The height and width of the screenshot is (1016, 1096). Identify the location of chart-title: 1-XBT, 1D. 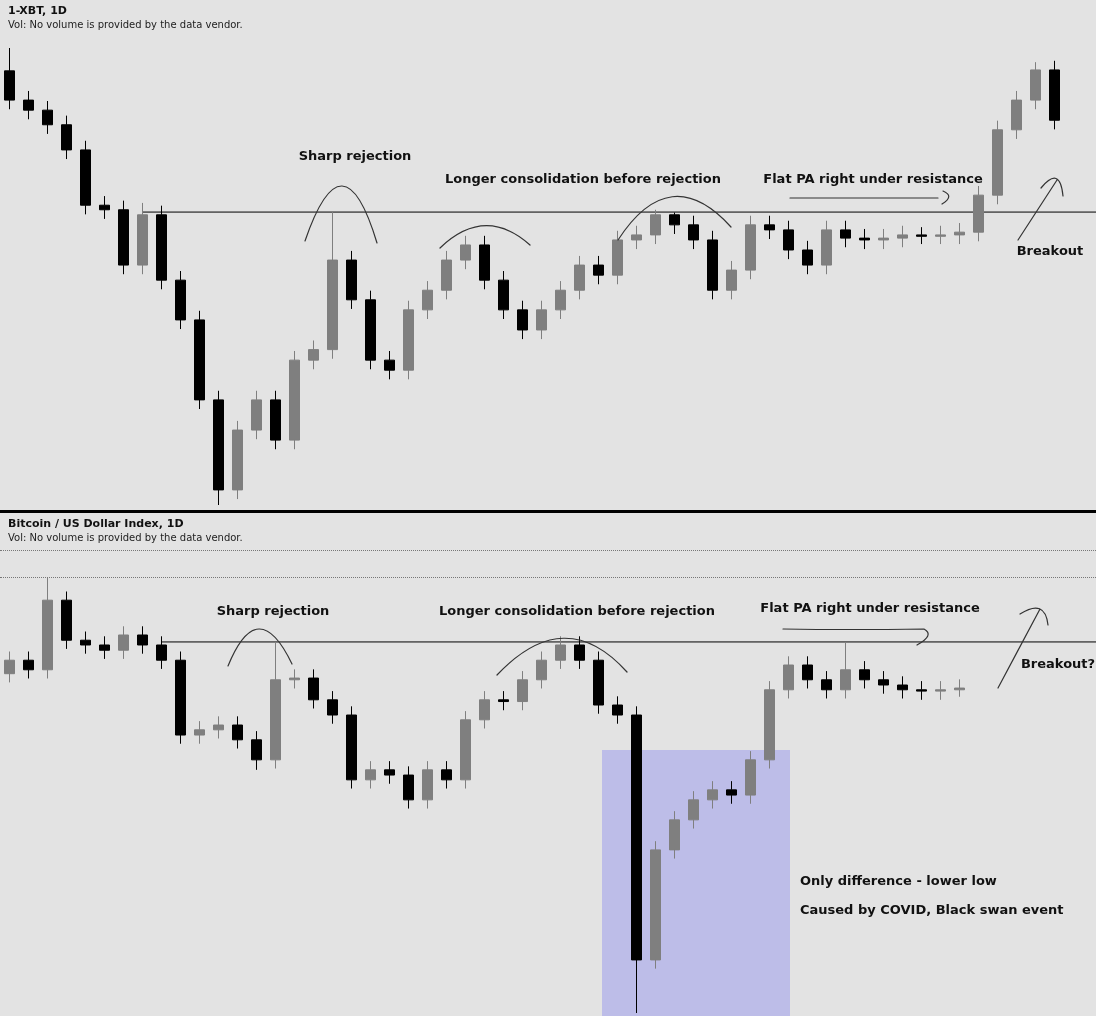
(37, 10).